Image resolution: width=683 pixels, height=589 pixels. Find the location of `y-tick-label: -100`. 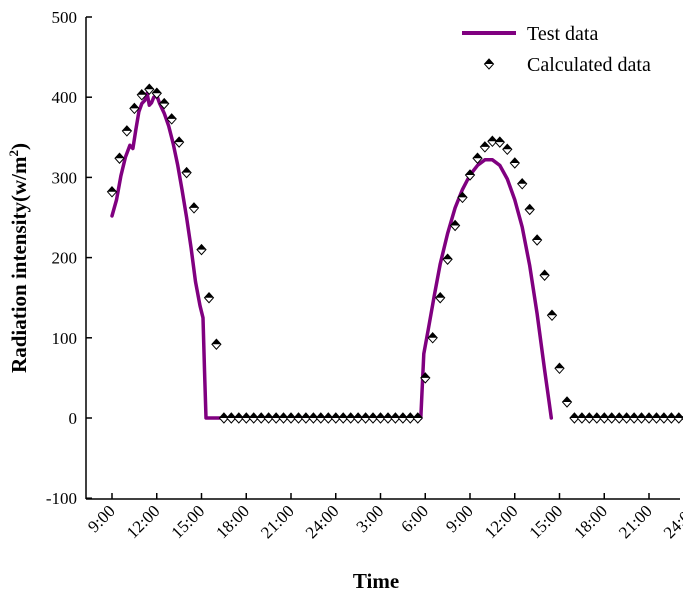

y-tick-label: -100 is located at coordinates (61, 498).